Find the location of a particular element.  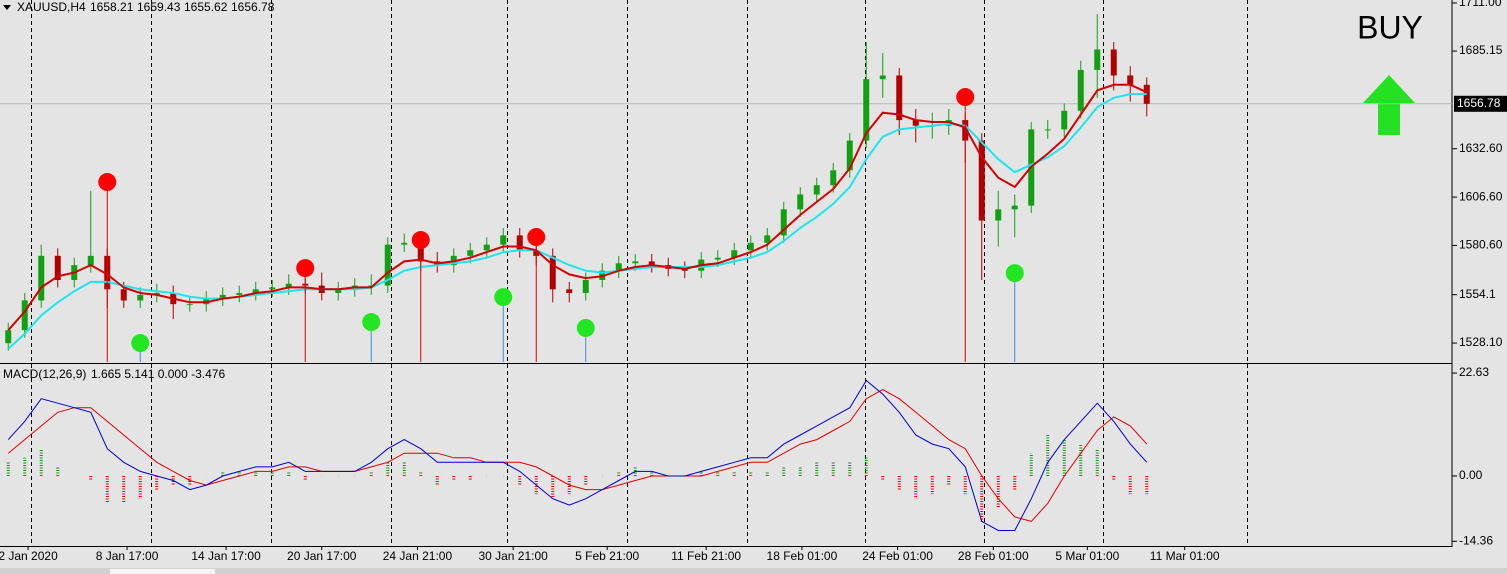

y-tick-label: 1606.60 is located at coordinates (1481, 196).